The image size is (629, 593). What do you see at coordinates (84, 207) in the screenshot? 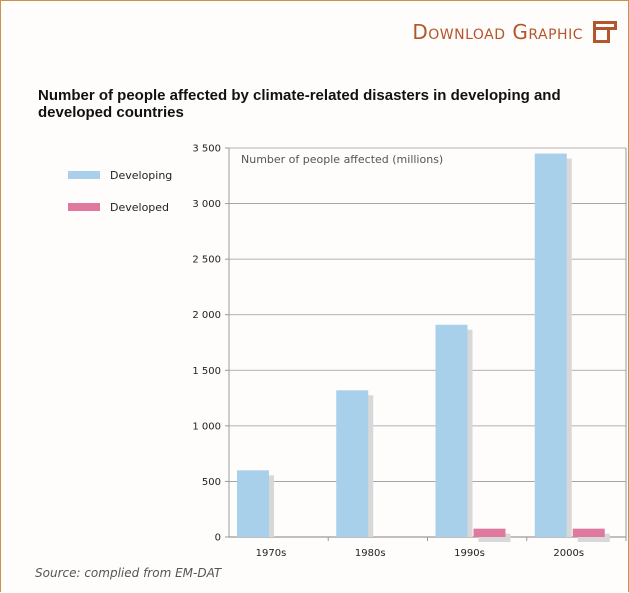
I see `legend-swatch-developed` at bounding box center [84, 207].